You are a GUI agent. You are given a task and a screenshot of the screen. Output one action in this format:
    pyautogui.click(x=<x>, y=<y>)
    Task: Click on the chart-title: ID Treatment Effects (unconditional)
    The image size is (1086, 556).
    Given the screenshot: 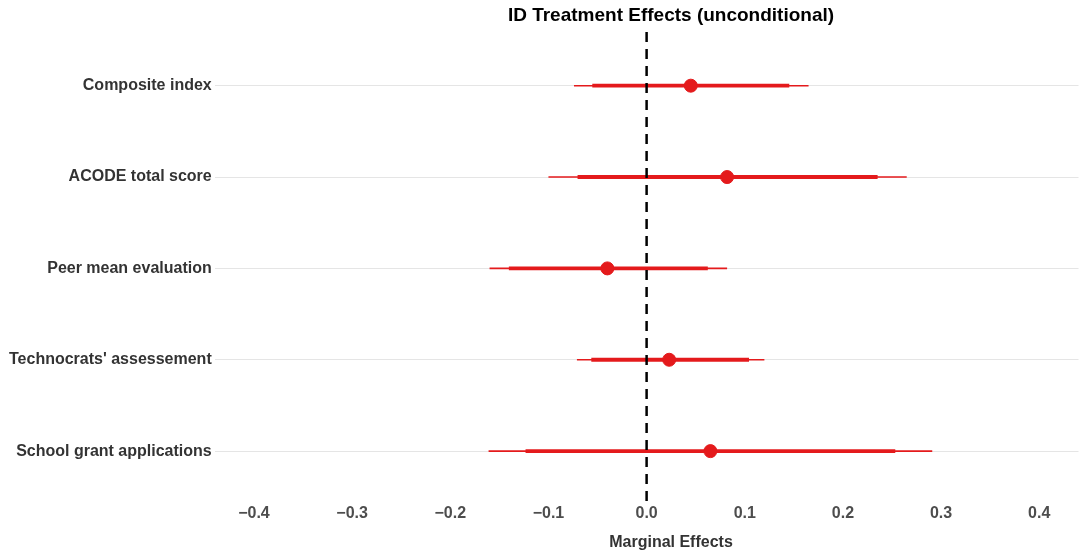 What is the action you would take?
    pyautogui.click(x=671, y=15)
    